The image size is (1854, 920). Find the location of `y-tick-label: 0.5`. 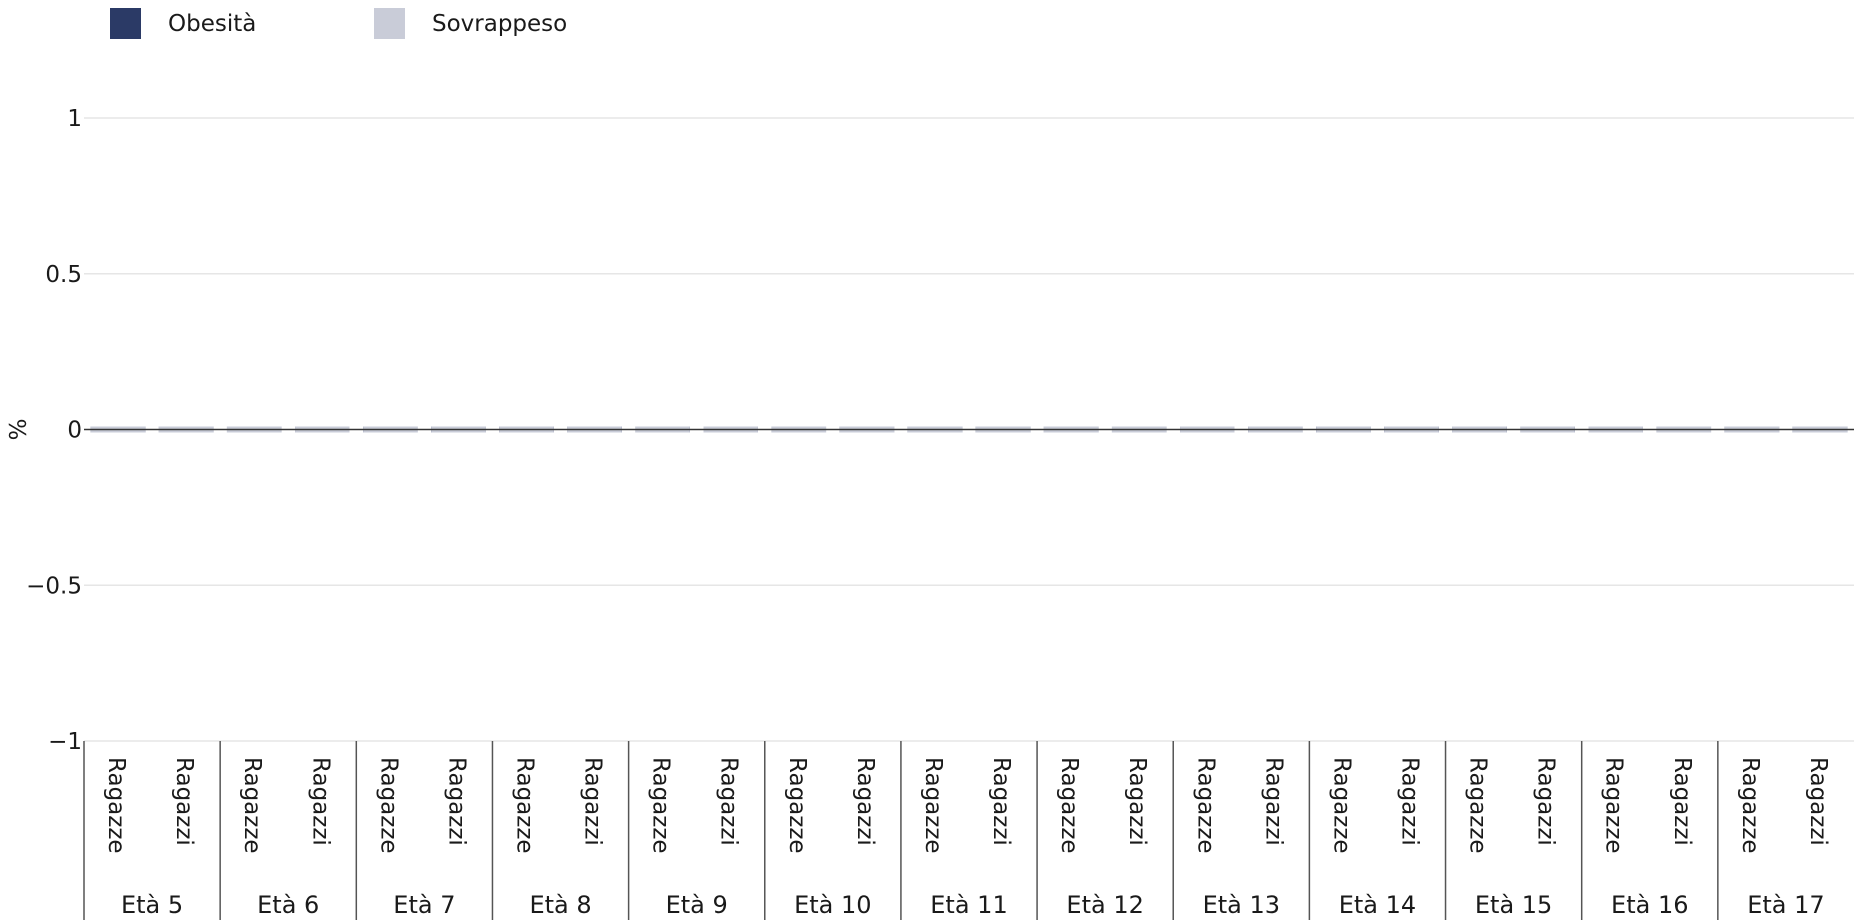

y-tick-label: 0.5 is located at coordinates (63, 275).